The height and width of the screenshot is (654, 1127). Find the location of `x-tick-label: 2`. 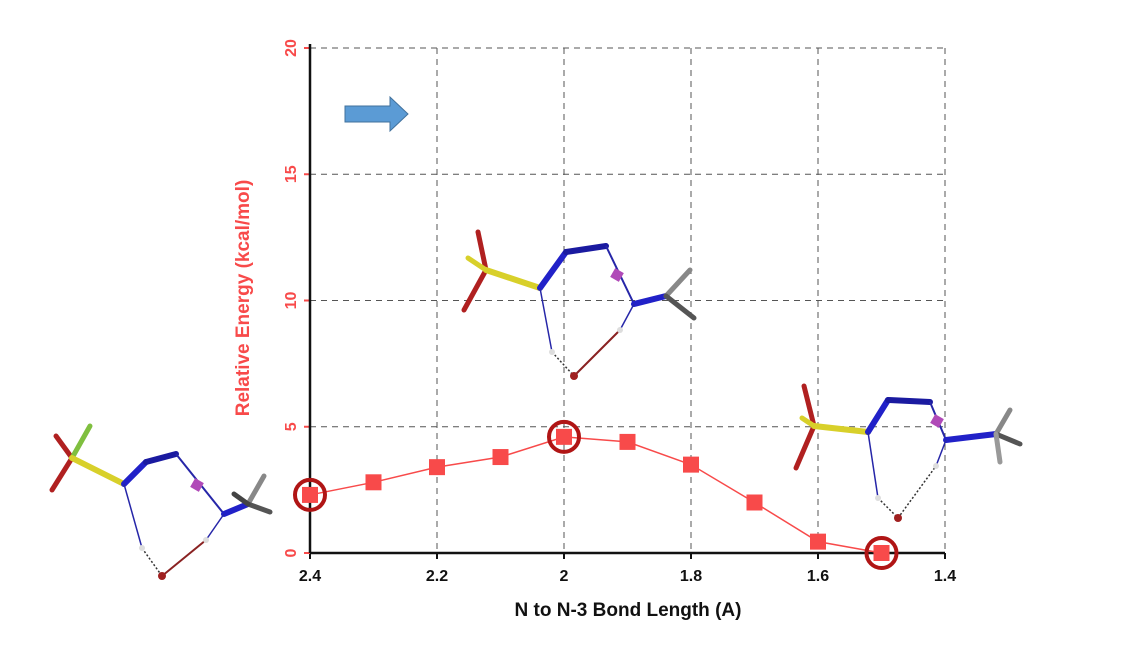

x-tick-label: 2 is located at coordinates (564, 576).